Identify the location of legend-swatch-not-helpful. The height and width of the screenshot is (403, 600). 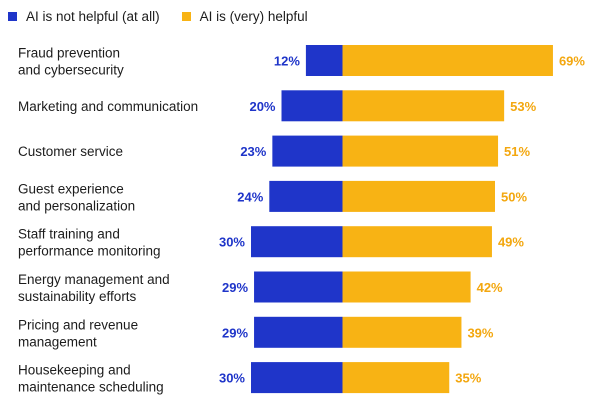
(12, 16).